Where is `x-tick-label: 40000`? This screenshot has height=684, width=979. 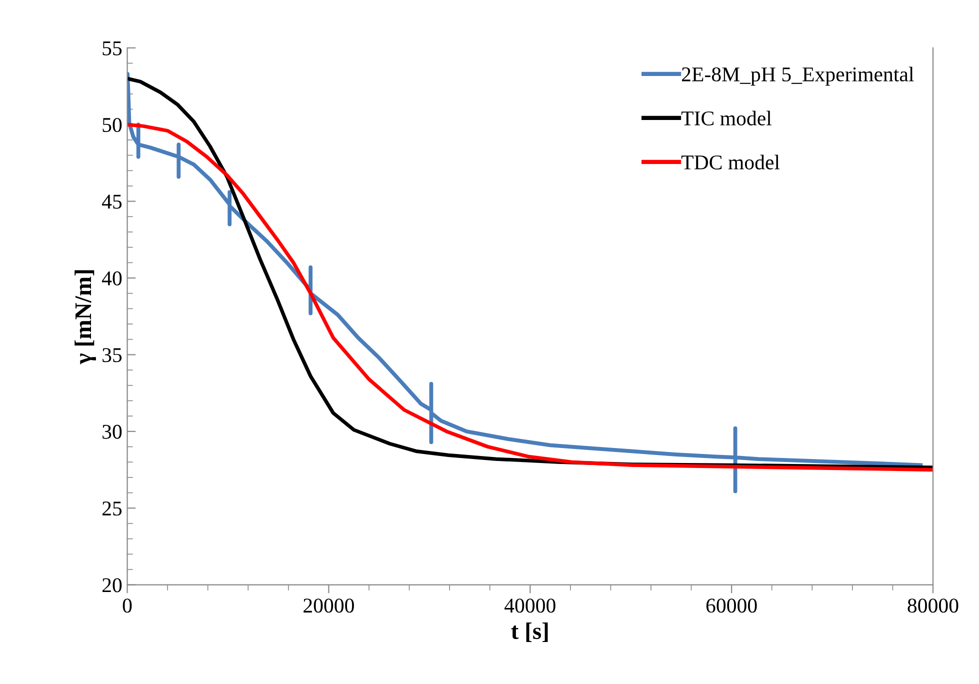 x-tick-label: 40000 is located at coordinates (530, 605).